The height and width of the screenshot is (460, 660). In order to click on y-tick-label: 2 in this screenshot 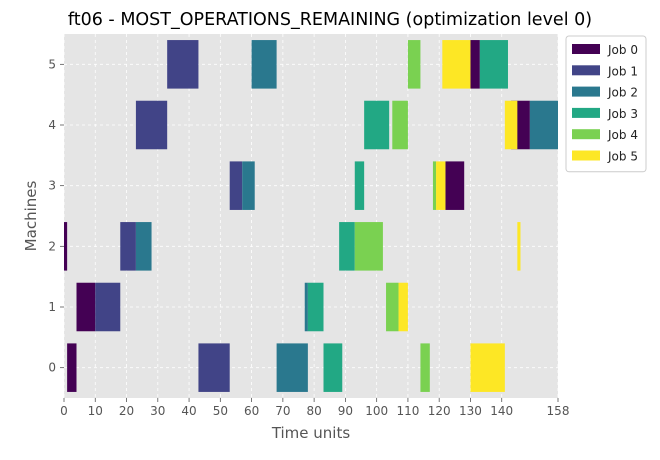, I will do `click(52, 246)`.